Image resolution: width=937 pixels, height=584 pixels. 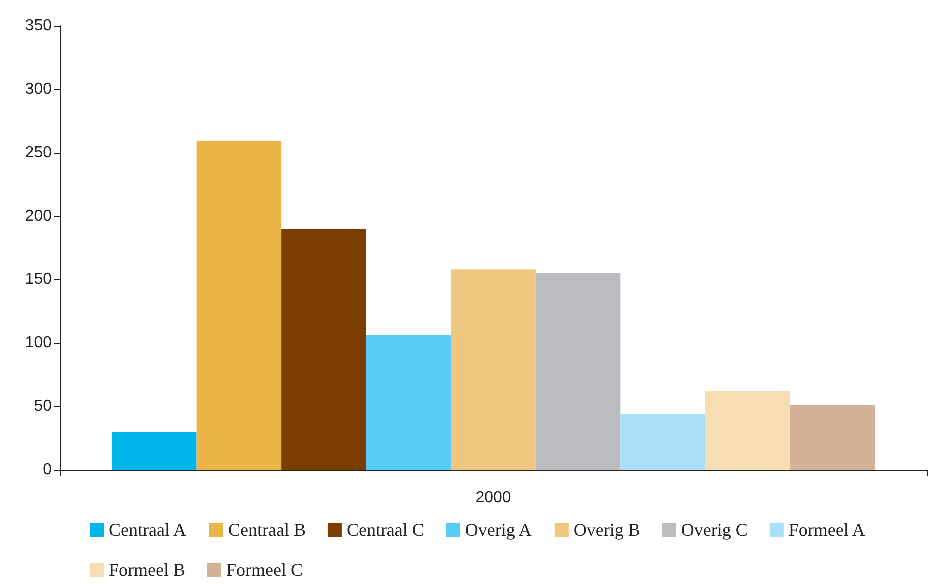 What do you see at coordinates (264, 570) in the screenshot?
I see `legend-label: Formeel C` at bounding box center [264, 570].